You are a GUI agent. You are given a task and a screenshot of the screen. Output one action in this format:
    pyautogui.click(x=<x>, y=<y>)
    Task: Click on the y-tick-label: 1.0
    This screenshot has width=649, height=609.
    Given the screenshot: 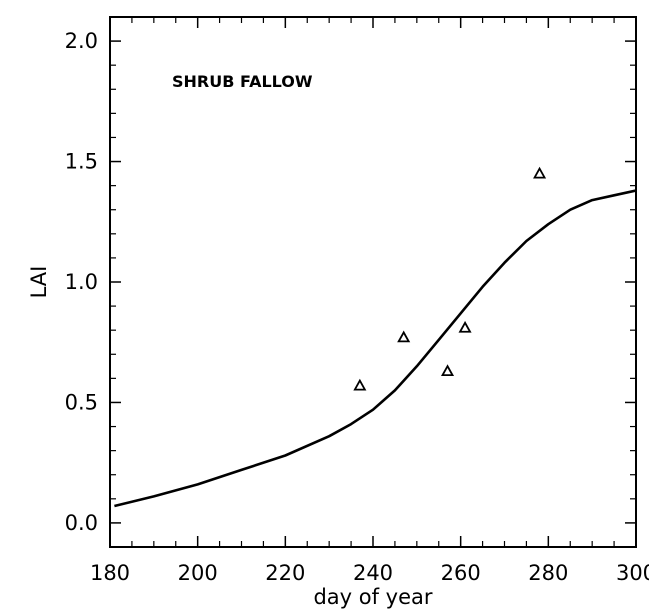 What is the action you would take?
    pyautogui.click(x=81, y=282)
    